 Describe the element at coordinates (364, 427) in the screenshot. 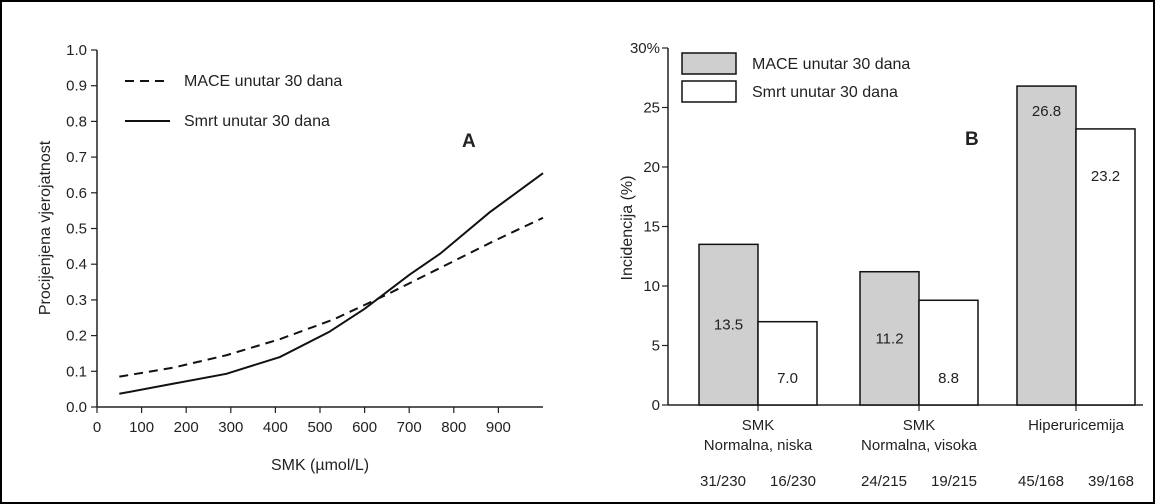

I see `x-tick-label: 600` at that location.